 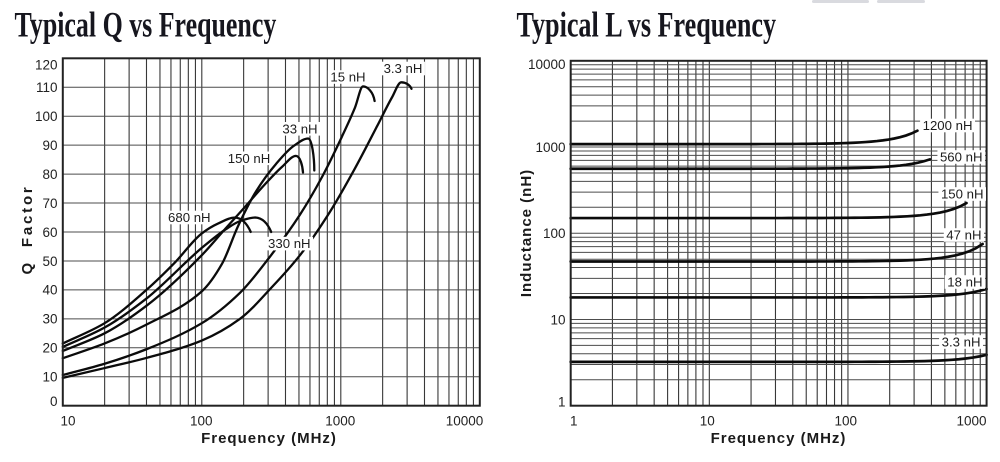 I want to click on svg-text: 120, so click(x=46, y=64).